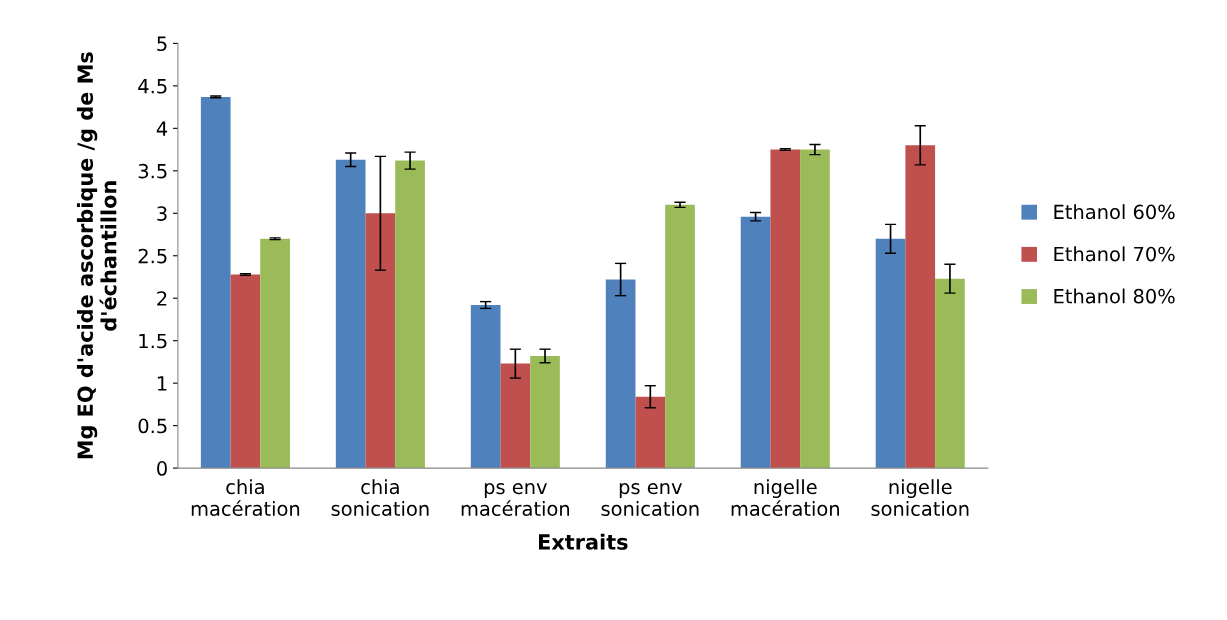 The height and width of the screenshot is (620, 1227). I want to click on legend-label: Ethanol 60%, so click(1114, 212).